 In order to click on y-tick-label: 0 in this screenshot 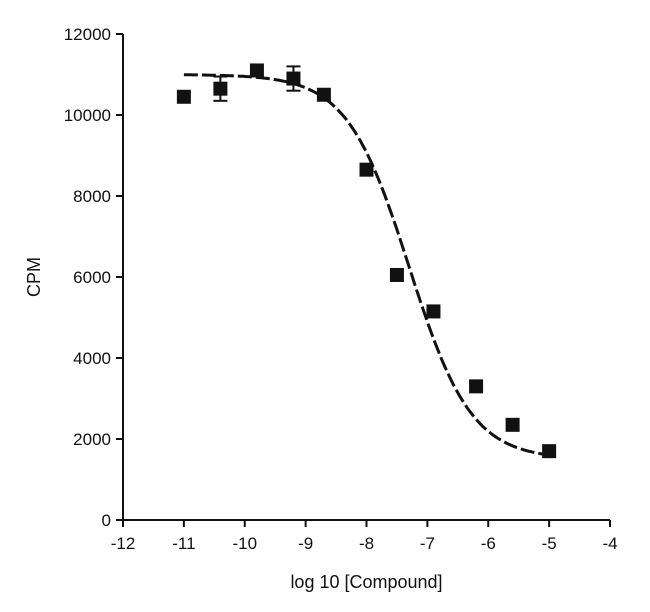, I will do `click(106, 520)`.